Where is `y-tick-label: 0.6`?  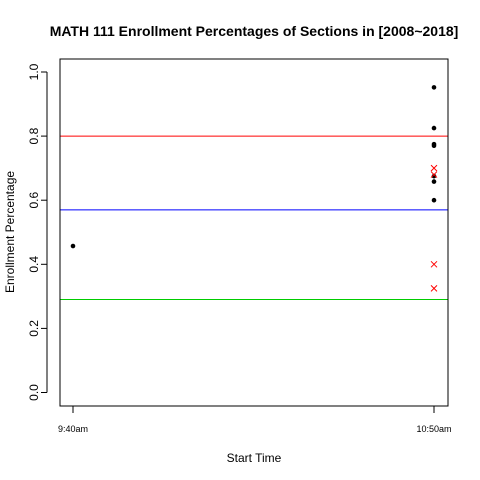
y-tick-label: 0.6 is located at coordinates (34, 200).